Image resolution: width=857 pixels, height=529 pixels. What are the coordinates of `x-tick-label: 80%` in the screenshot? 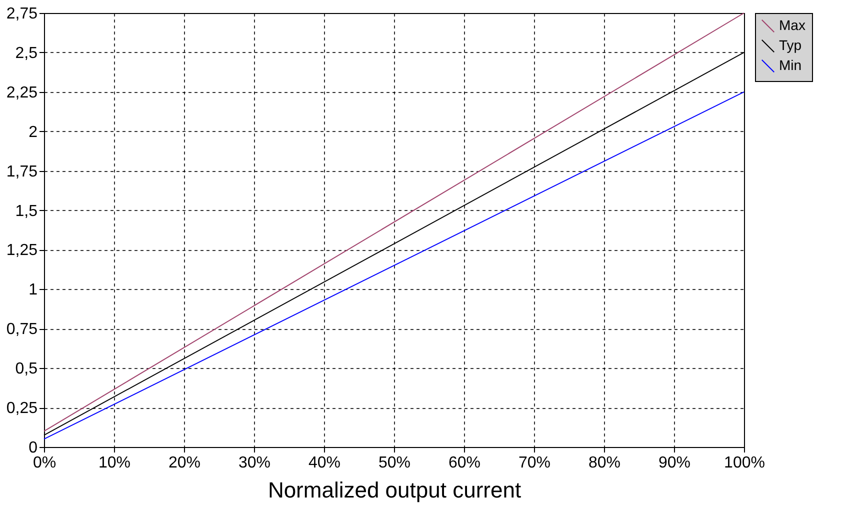 It's located at (604, 463).